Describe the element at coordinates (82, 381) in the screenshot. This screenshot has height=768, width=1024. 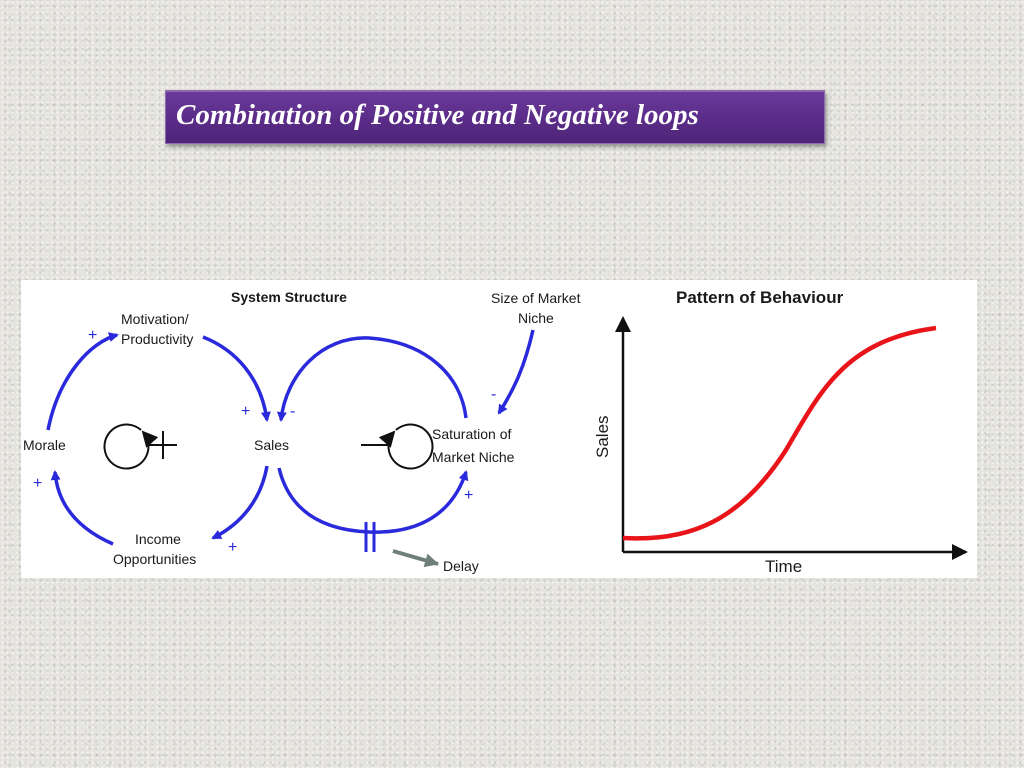
I see `arrow-morale-to-motivation` at that location.